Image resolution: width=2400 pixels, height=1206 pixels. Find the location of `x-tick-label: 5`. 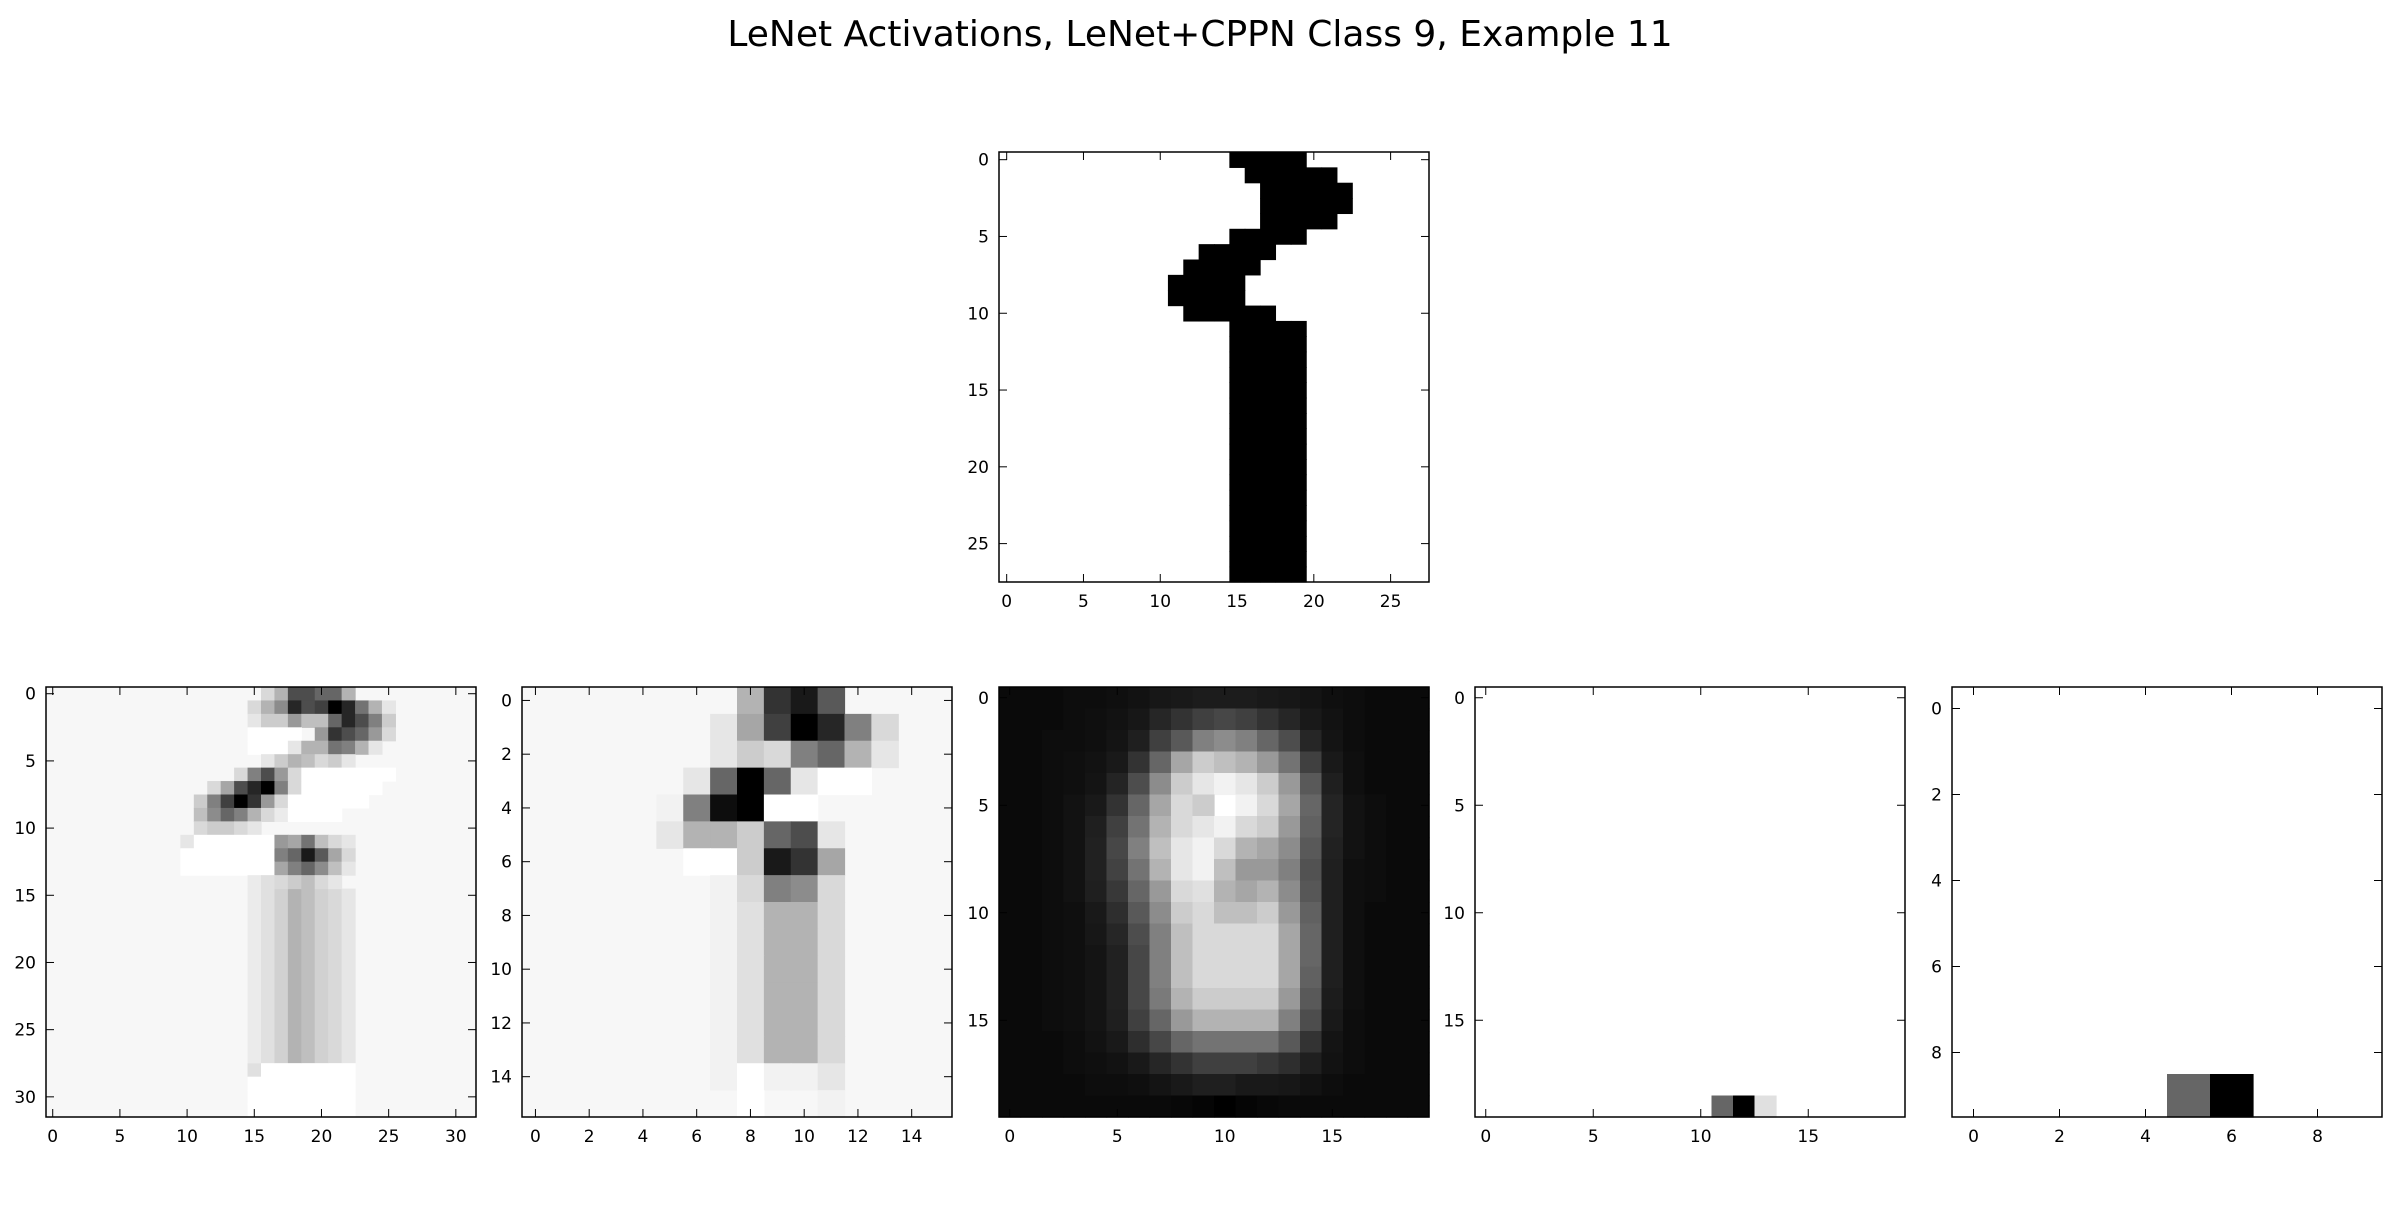

x-tick-label: 5 is located at coordinates (119, 1137).